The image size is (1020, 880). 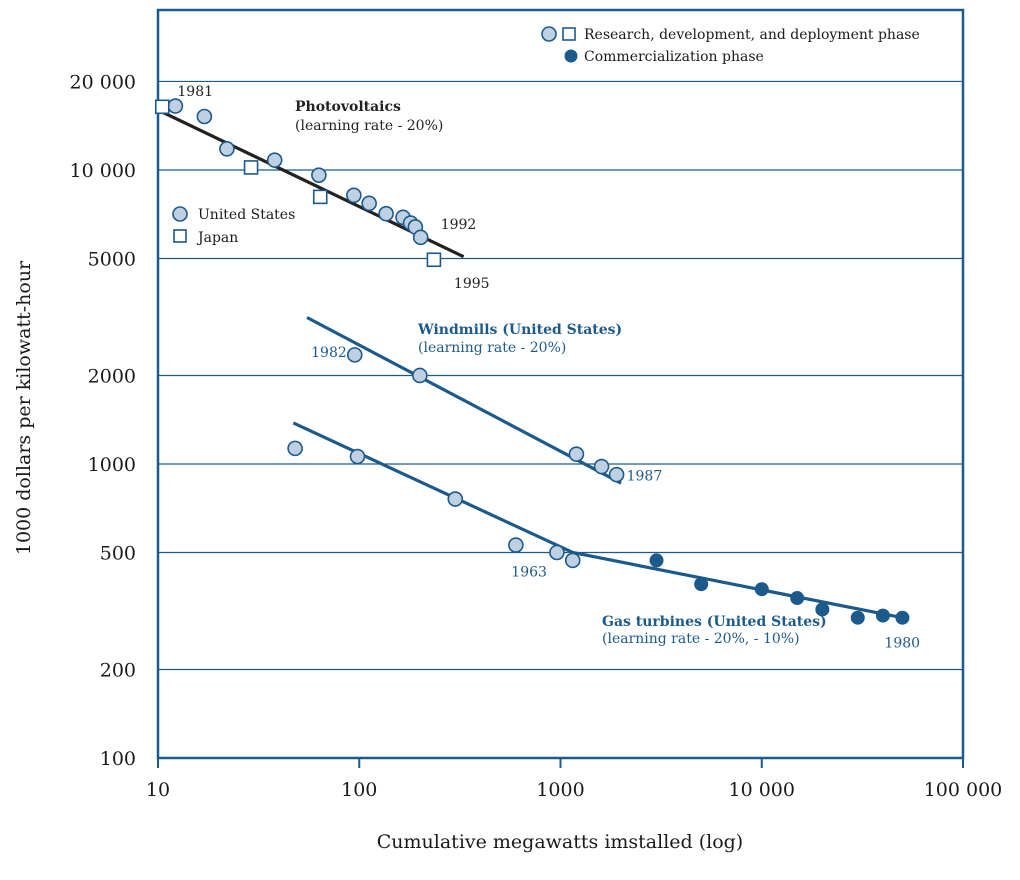 I want to click on y-axis-ticks: 100 200 500 1000 2000 5000 10 000 20 000, so click(x=103, y=420).